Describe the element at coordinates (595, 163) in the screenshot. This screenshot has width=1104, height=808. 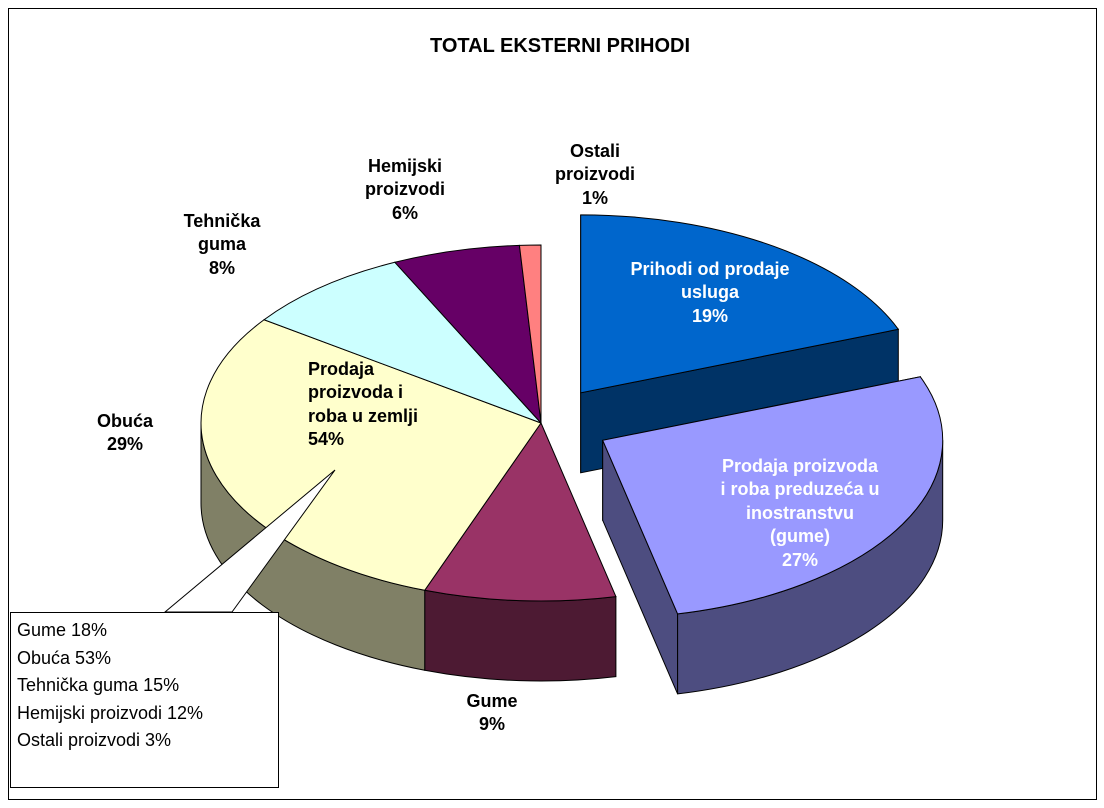
I see `category-name: Ostali proizvodi` at that location.